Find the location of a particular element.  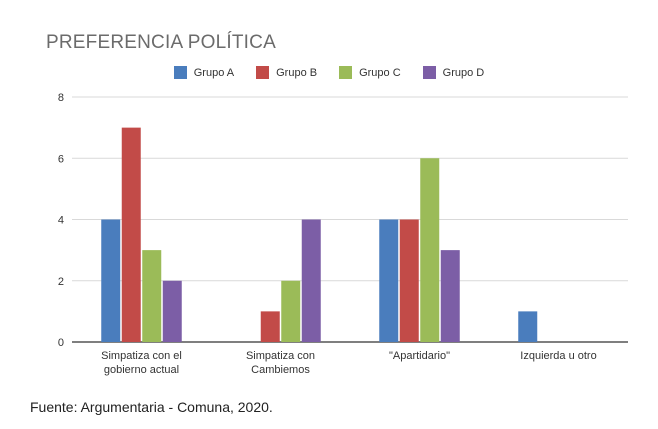

source-note: Fuente: Argumentaria - Comuna, 2020. is located at coordinates (151, 407).